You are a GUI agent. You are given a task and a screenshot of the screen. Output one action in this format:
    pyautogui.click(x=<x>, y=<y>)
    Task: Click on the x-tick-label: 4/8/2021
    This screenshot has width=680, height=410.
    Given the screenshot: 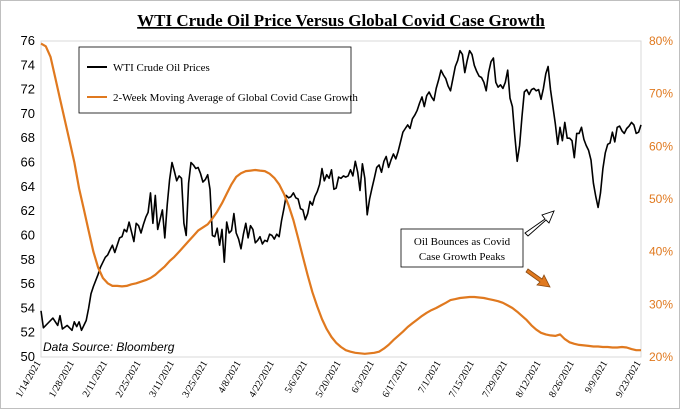 What is the action you would take?
    pyautogui.click(x=229, y=377)
    